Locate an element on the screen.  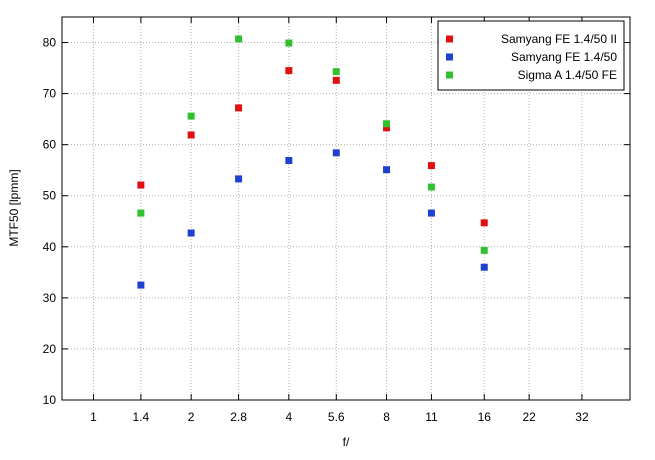
y-tick-label: 30 is located at coordinates (50, 298).